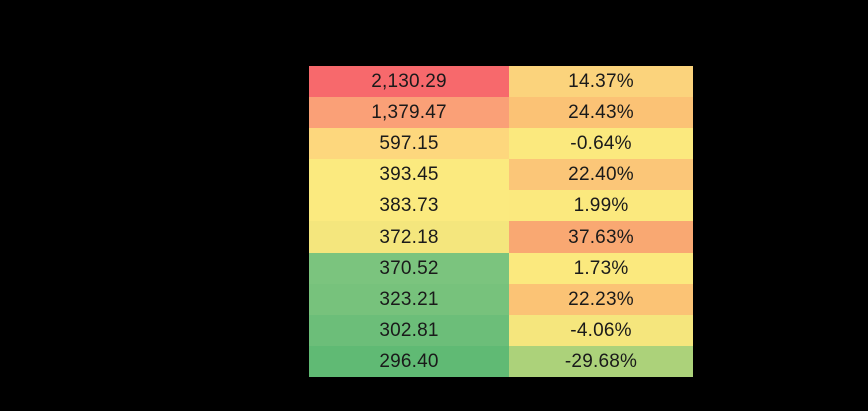 This screenshot has width=868, height=411. I want to click on table-row: 393.45 22.40%, so click(501, 175).